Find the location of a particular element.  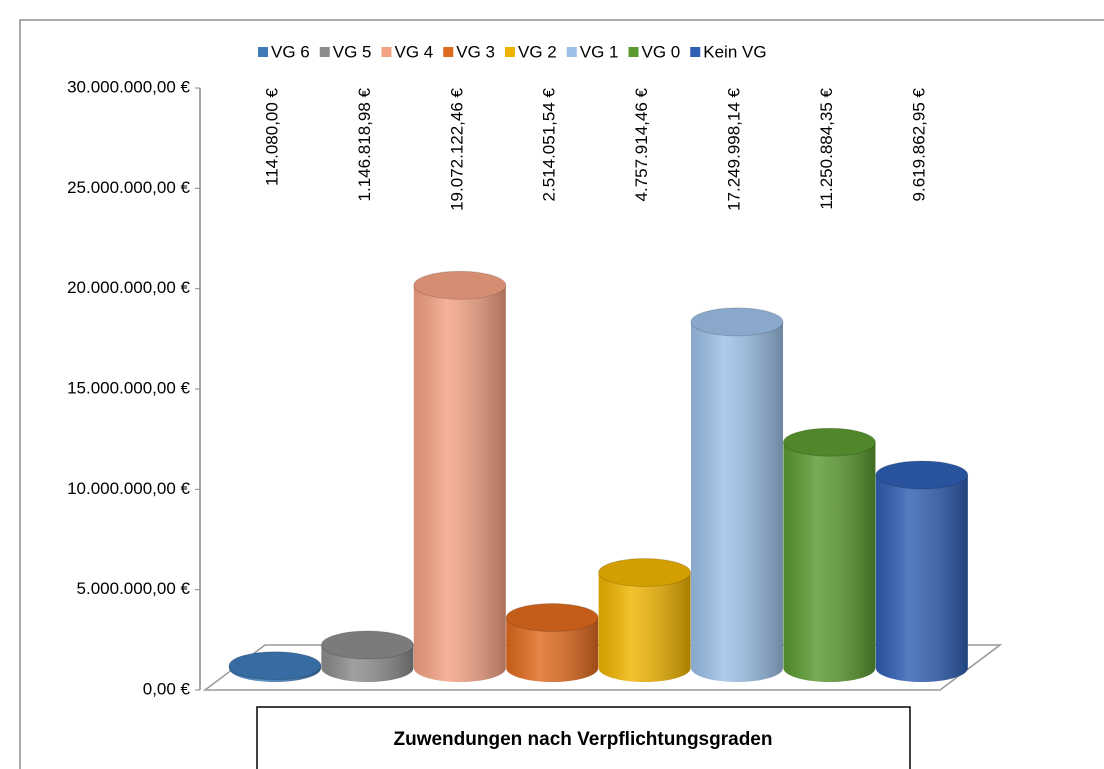

value-label: 9.619.862,95 € is located at coordinates (918, 144).